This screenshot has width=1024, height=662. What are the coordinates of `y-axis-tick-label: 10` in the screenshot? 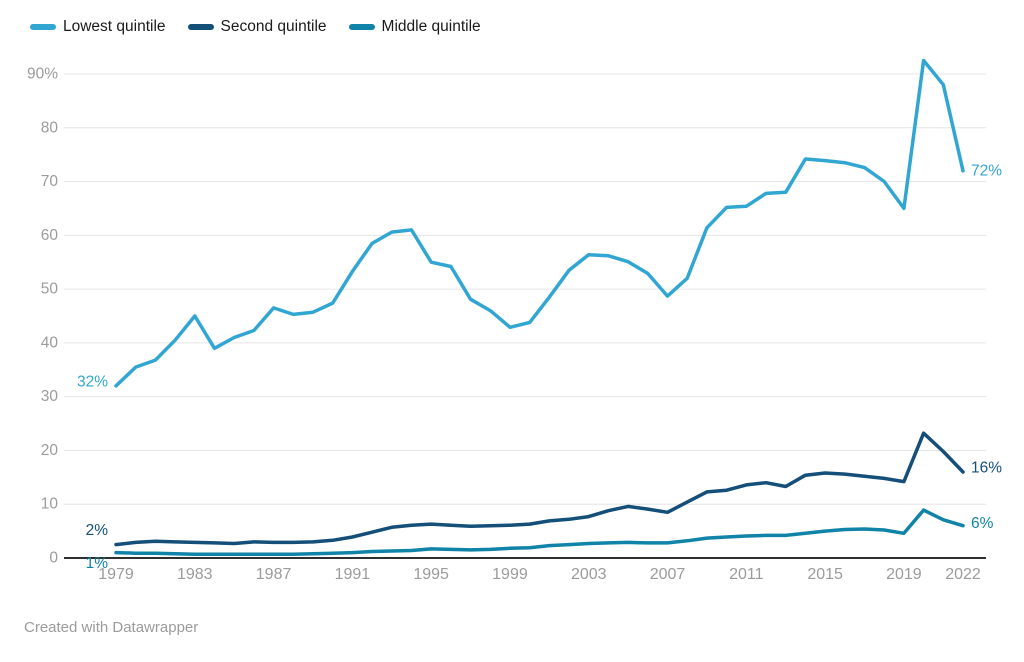 It's located at (50, 504).